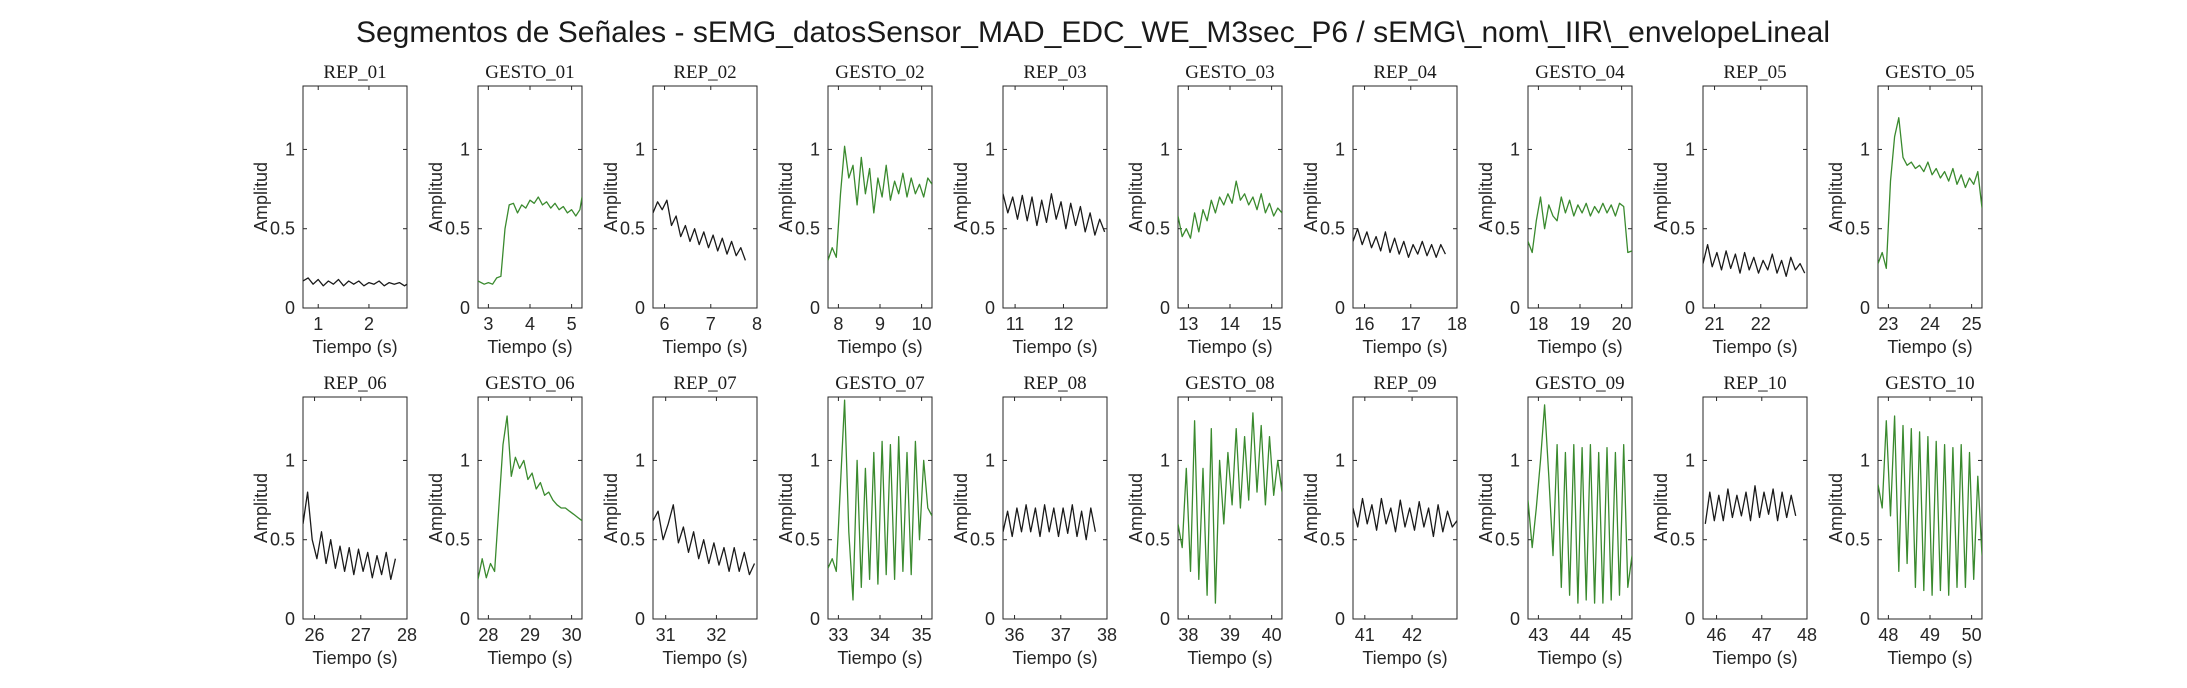  I want to click on gesto-signal-line, so click(1930, 193).